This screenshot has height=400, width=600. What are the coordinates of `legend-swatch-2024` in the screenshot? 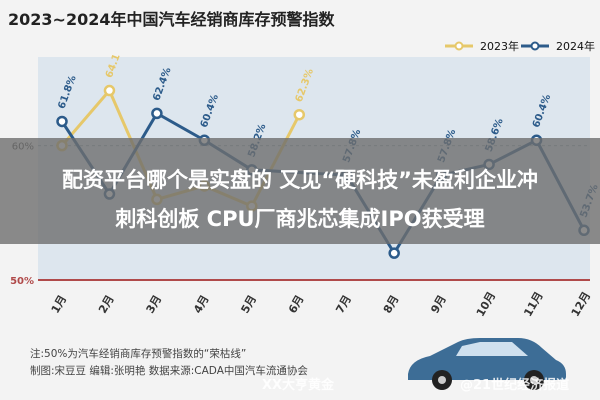 It's located at (535, 46).